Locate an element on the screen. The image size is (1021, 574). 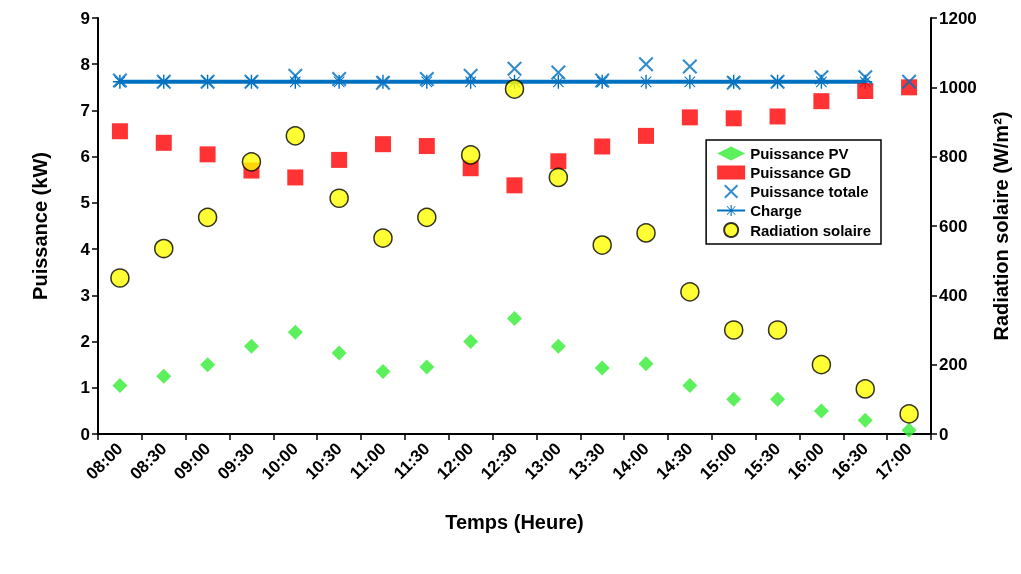
legend-label: Radiation solaire is located at coordinates (811, 230).